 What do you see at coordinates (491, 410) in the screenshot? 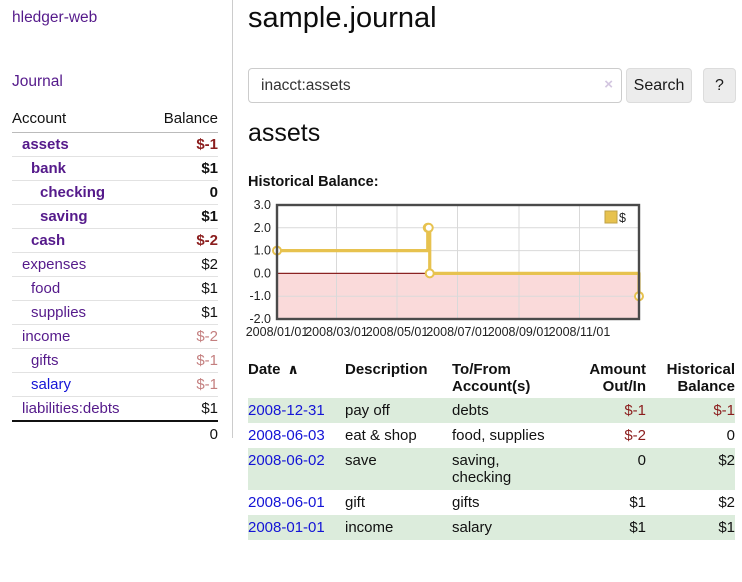
I see `register-row: 2008-12-31 pay off debts $-1 $-1` at bounding box center [491, 410].